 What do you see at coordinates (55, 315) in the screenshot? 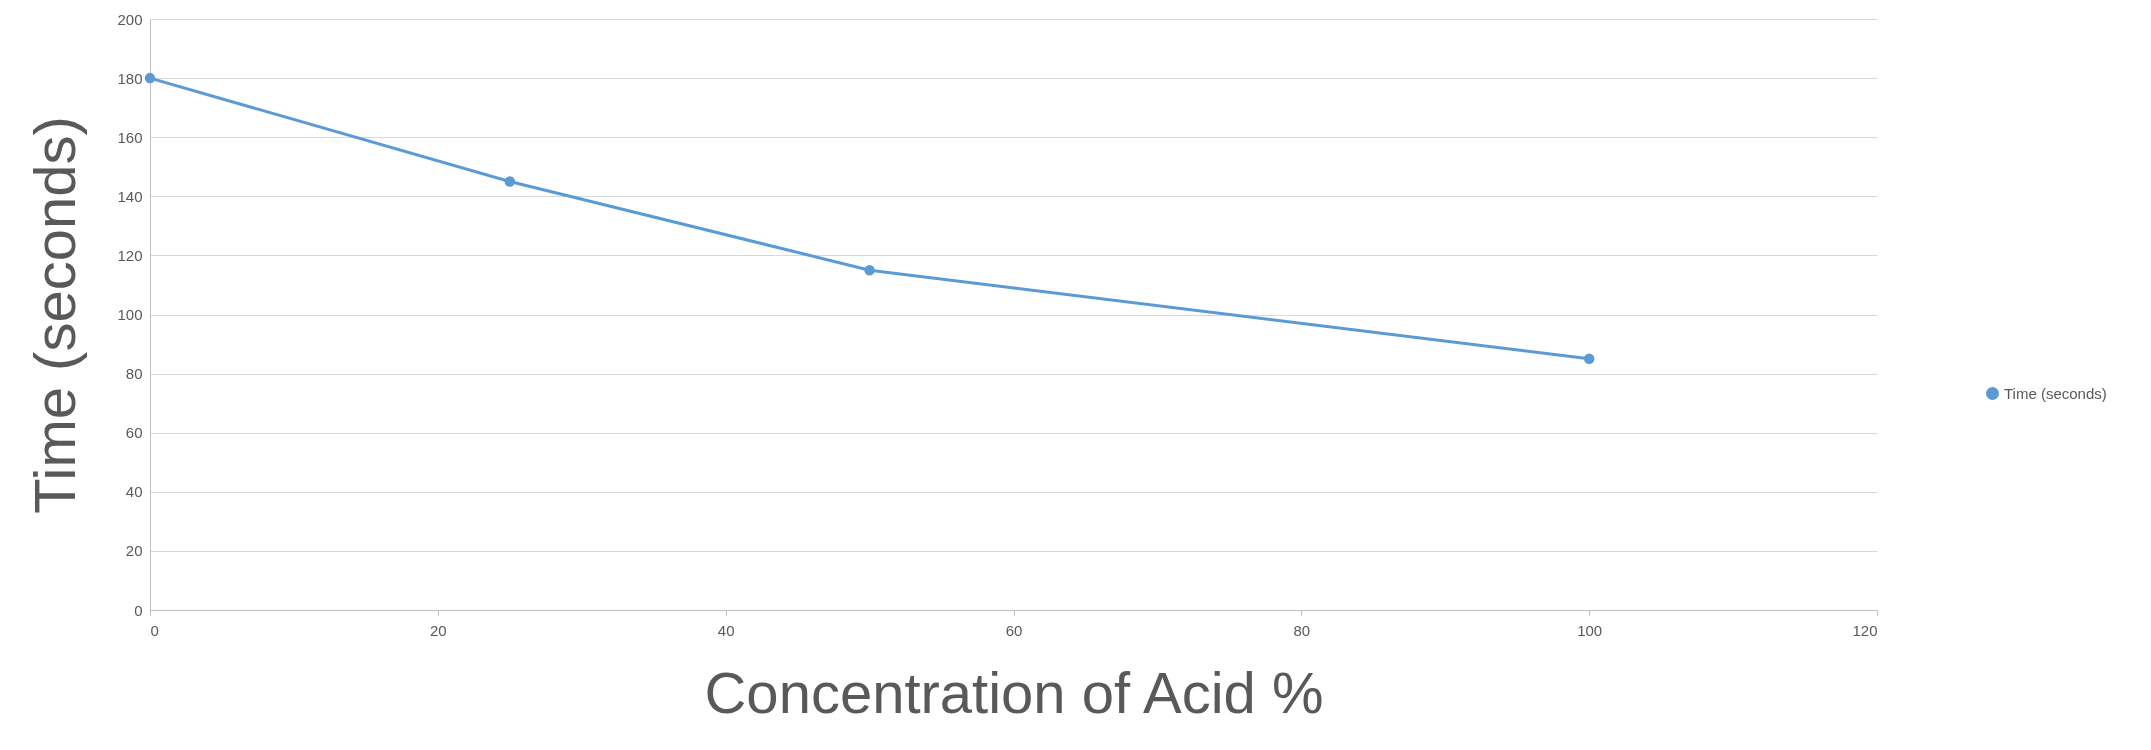
I see `y-axis-title: Time (seconds)` at bounding box center [55, 315].